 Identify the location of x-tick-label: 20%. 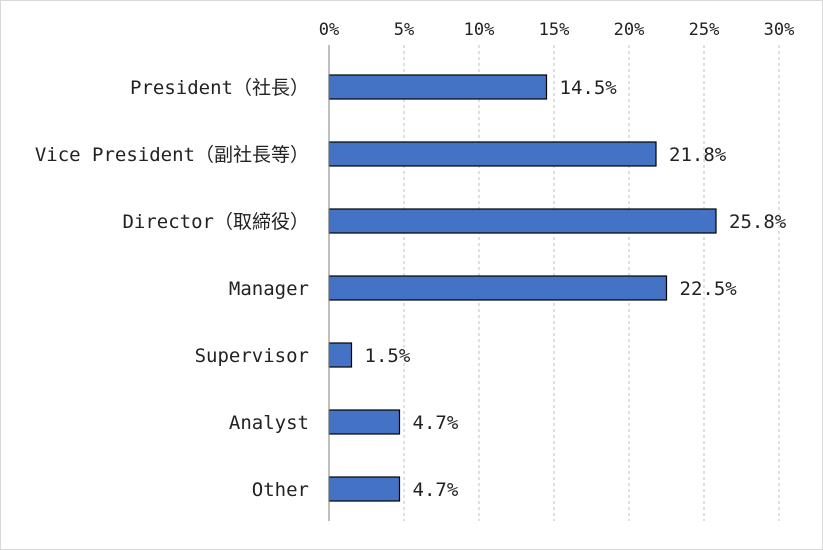
(629, 30).